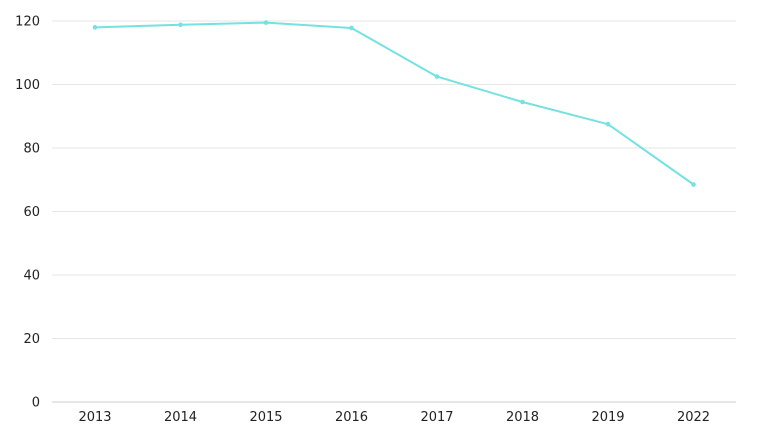 This screenshot has width=768, height=433. What do you see at coordinates (36, 403) in the screenshot?
I see `y-tick-label: 0` at bounding box center [36, 403].